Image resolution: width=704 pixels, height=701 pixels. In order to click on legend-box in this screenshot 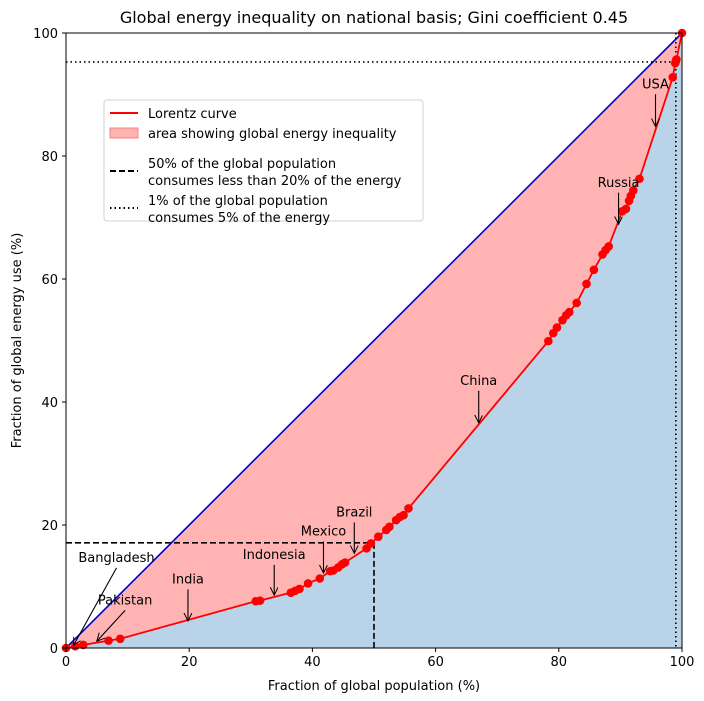, I will do `click(263, 160)`.